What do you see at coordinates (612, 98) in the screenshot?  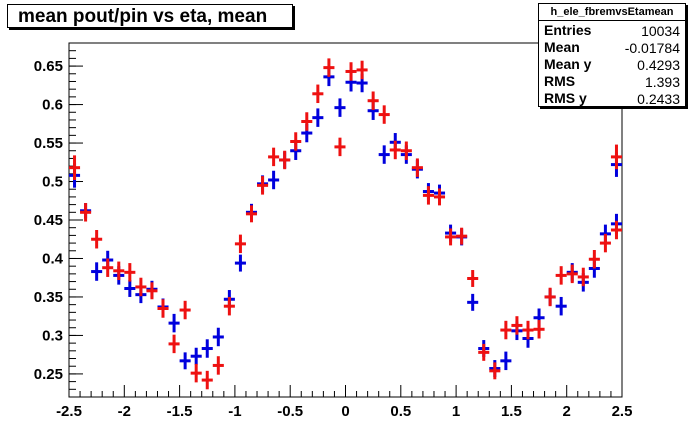 I see `stats-row-rms-y: RMS y 0.2433` at bounding box center [612, 98].